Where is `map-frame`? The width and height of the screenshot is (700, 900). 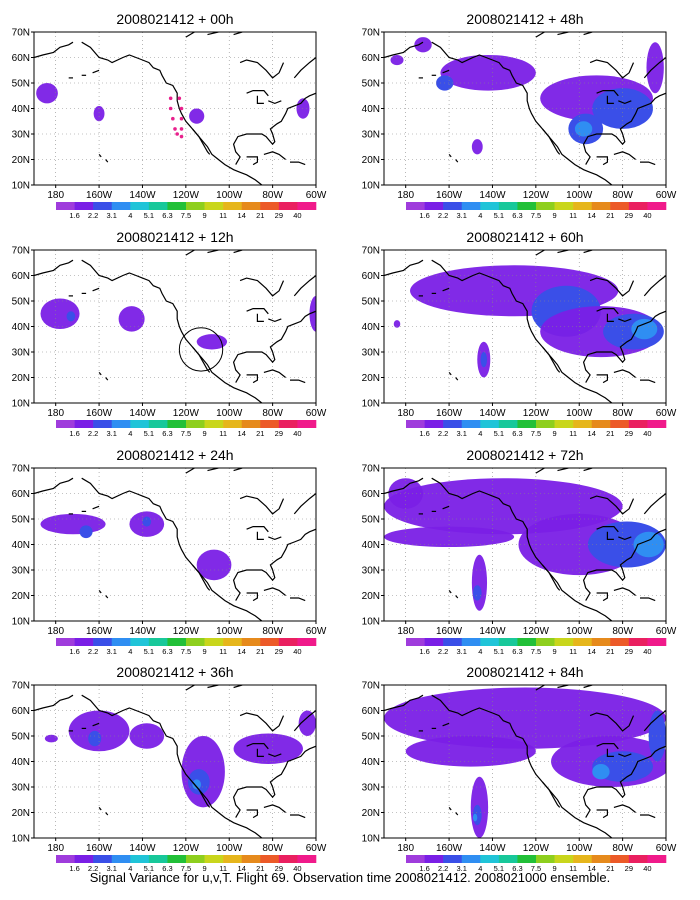 map-frame is located at coordinates (175, 544).